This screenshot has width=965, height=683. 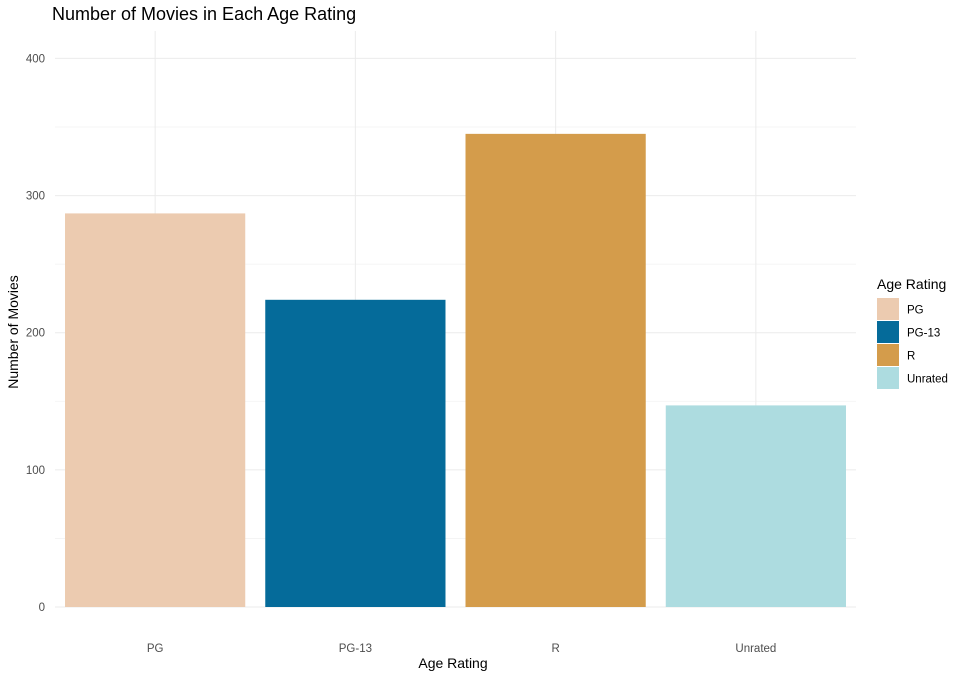 I want to click on y-axis-title: Number of Movies, so click(x=13, y=332).